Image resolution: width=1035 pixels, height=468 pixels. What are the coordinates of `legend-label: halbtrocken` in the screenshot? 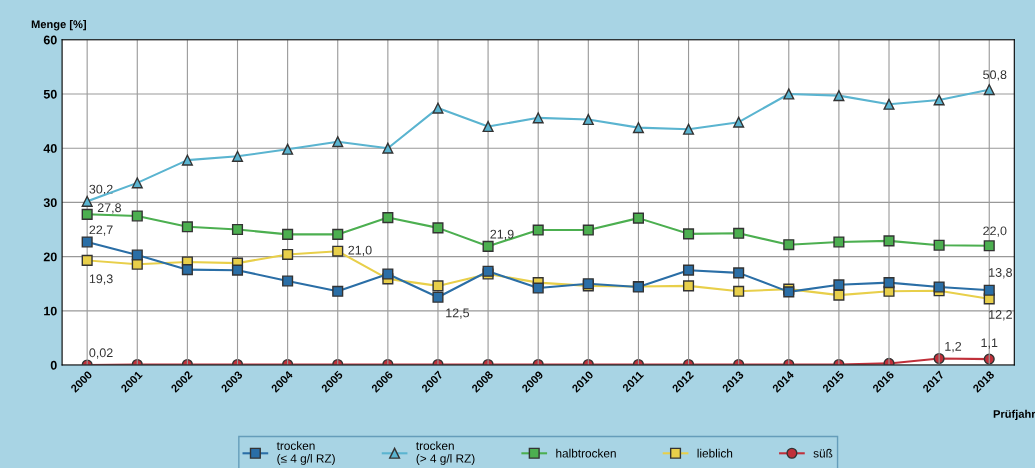 It's located at (586, 453).